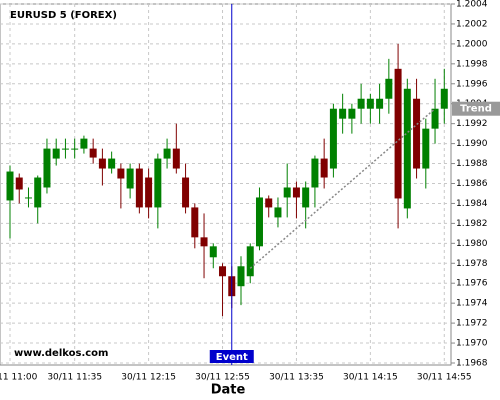 The image size is (500, 400). Describe the element at coordinates (296, 378) in the screenshot. I see `x-tick-label: 30/11 13:35` at that location.